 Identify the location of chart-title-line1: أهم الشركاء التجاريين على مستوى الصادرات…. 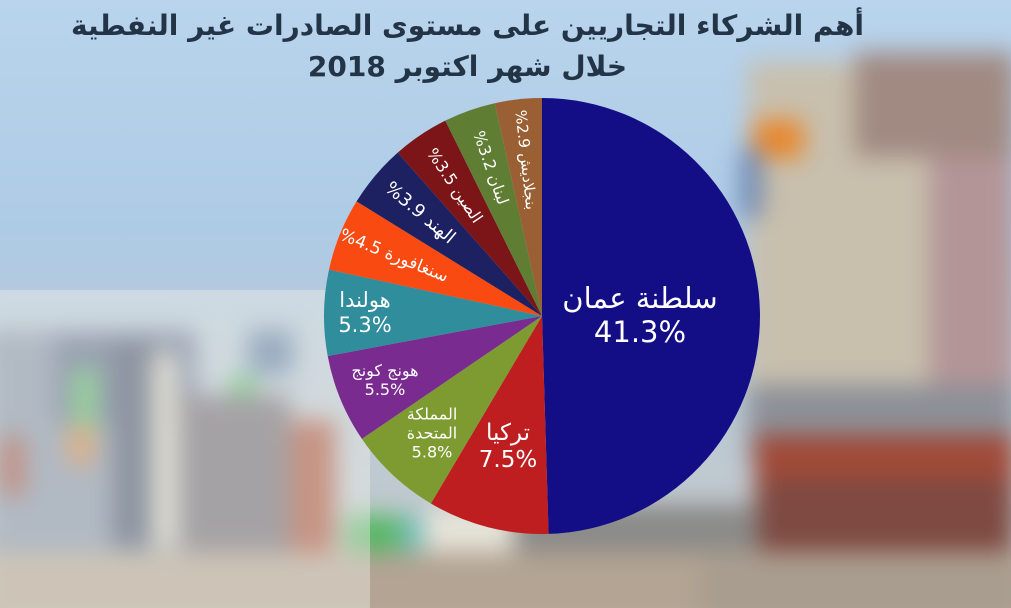
(467, 25).